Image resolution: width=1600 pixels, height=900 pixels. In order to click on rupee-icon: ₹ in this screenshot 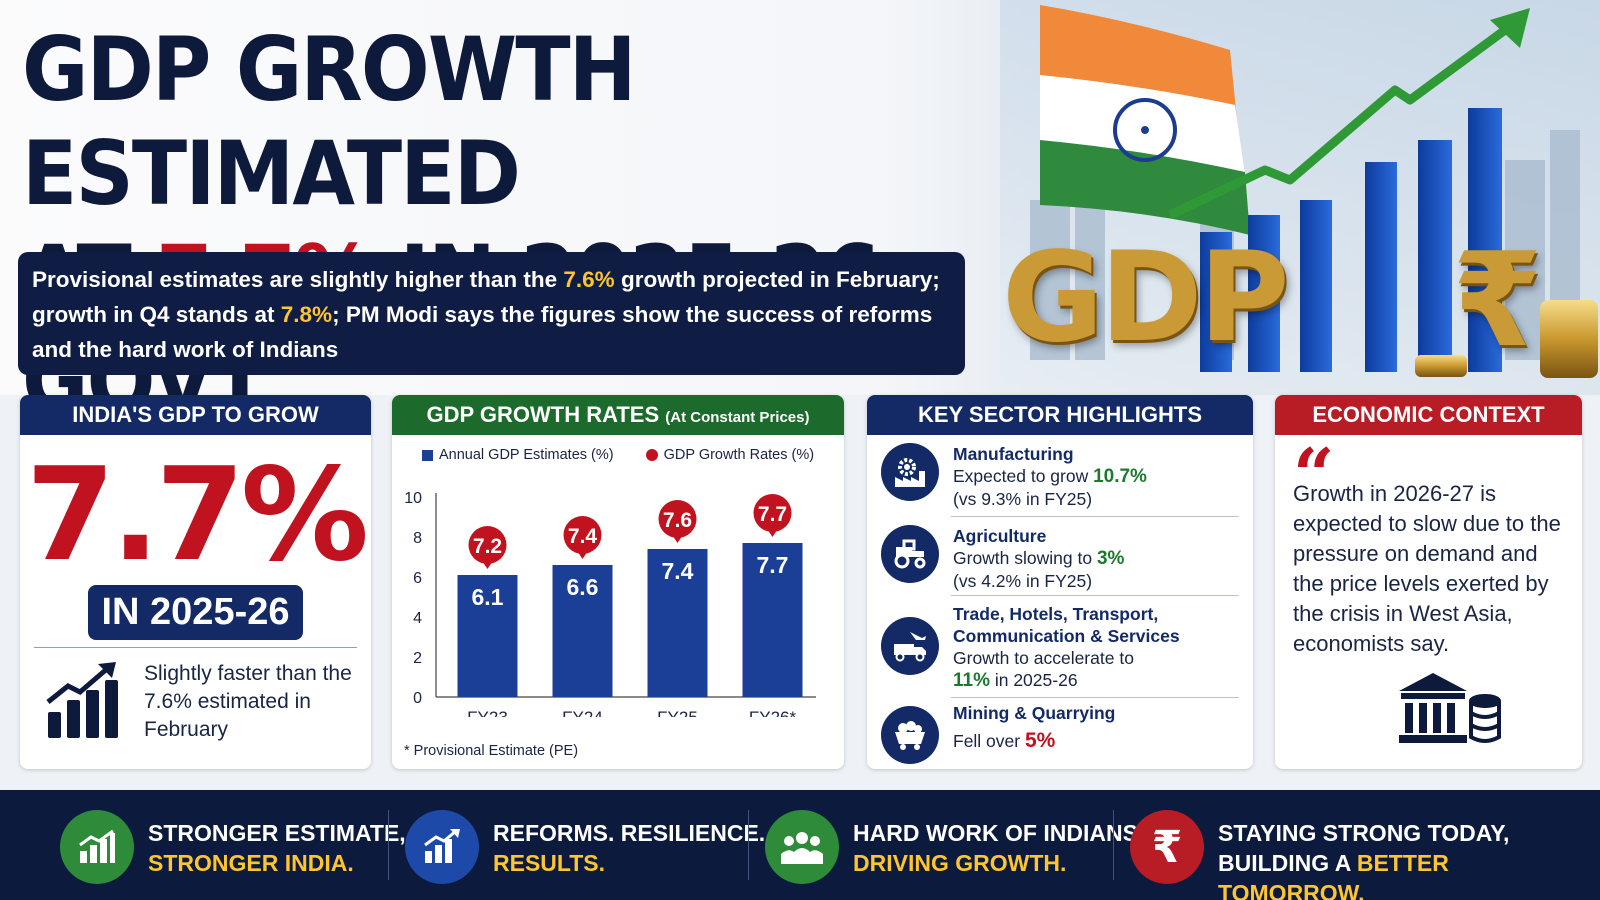, I will do `click(1167, 847)`.